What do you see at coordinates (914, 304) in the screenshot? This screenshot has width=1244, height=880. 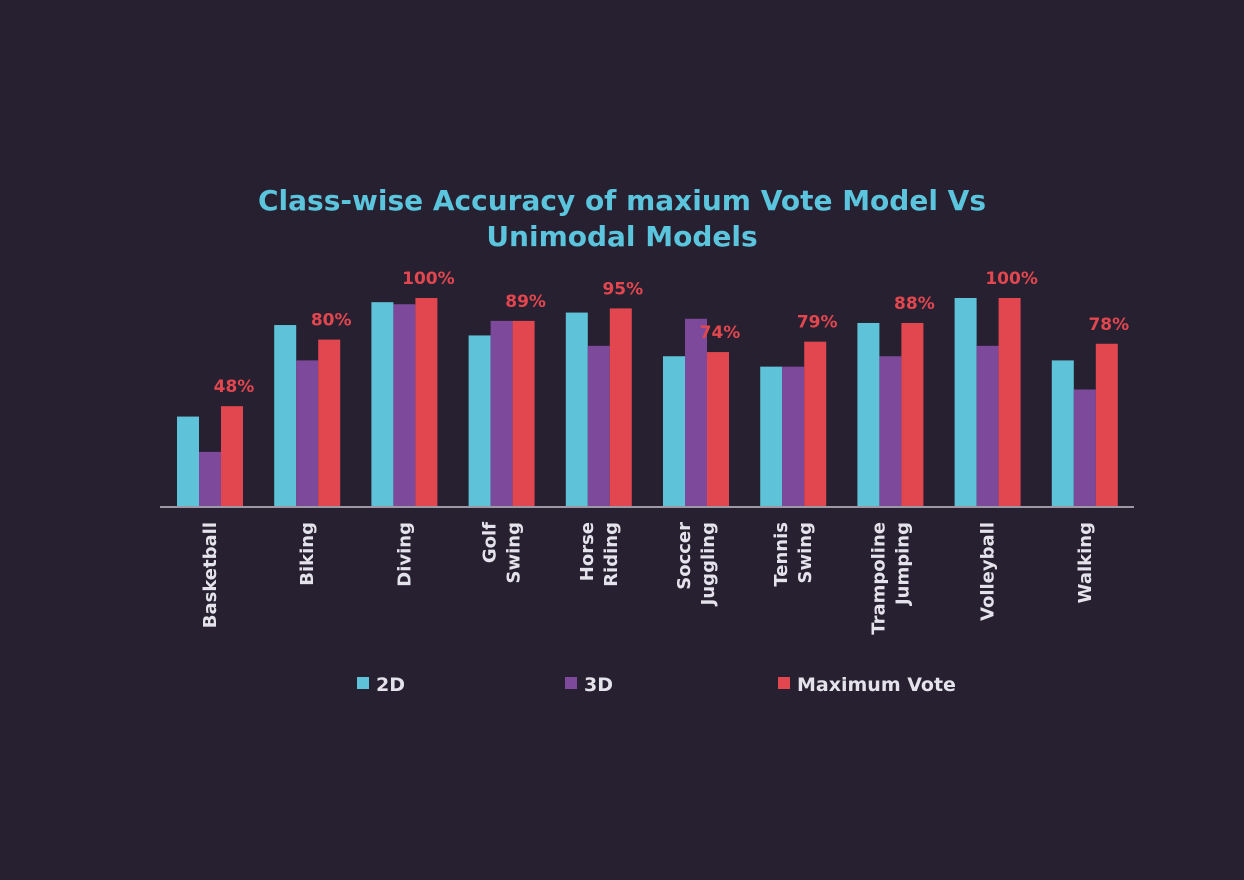 I see `data-label-7: 88%` at bounding box center [914, 304].